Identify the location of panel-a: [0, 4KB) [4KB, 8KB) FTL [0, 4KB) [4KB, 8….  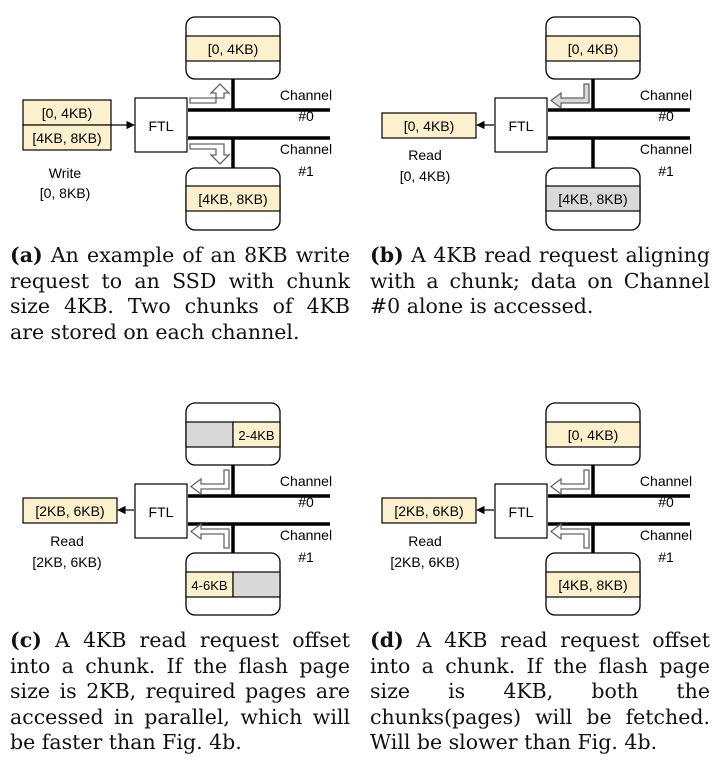
(177, 123).